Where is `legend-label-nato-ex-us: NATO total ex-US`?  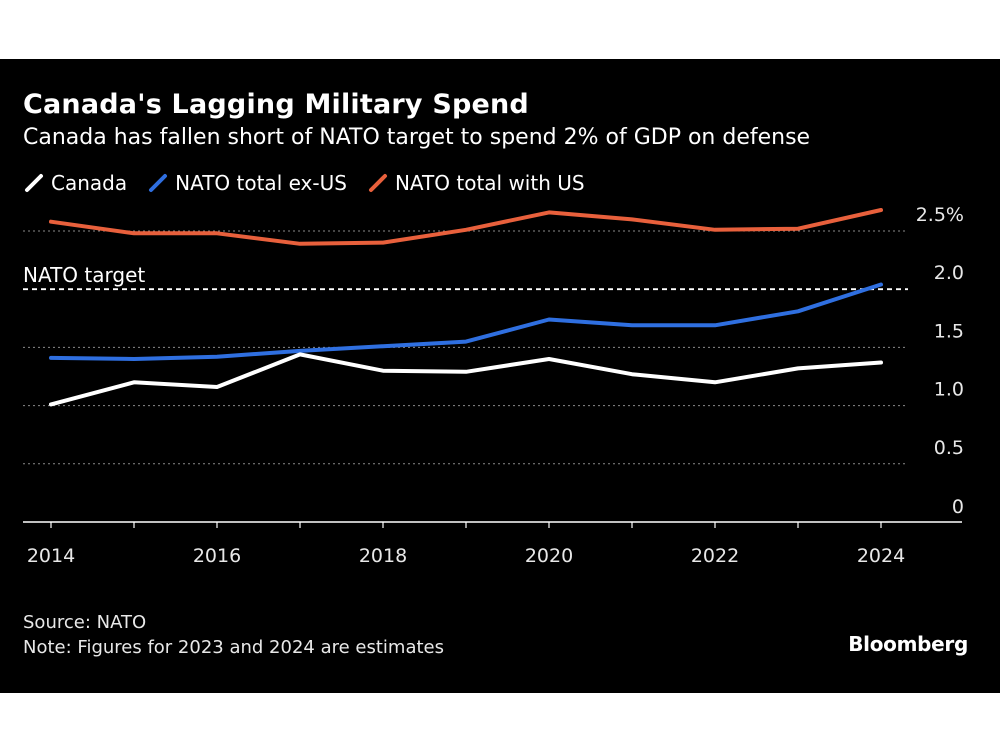 legend-label-nato-ex-us: NATO total ex-US is located at coordinates (261, 183).